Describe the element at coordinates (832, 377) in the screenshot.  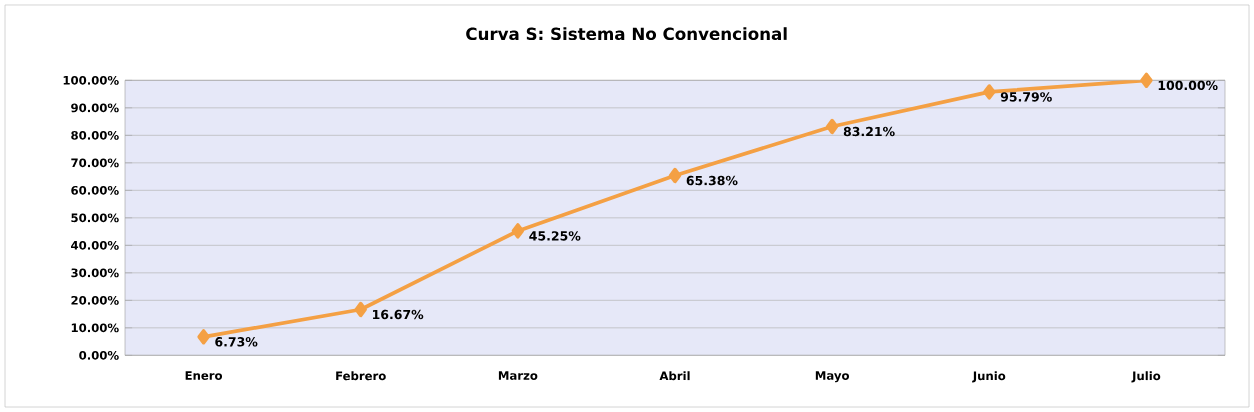
I see `x-tick-label: Mayo` at that location.